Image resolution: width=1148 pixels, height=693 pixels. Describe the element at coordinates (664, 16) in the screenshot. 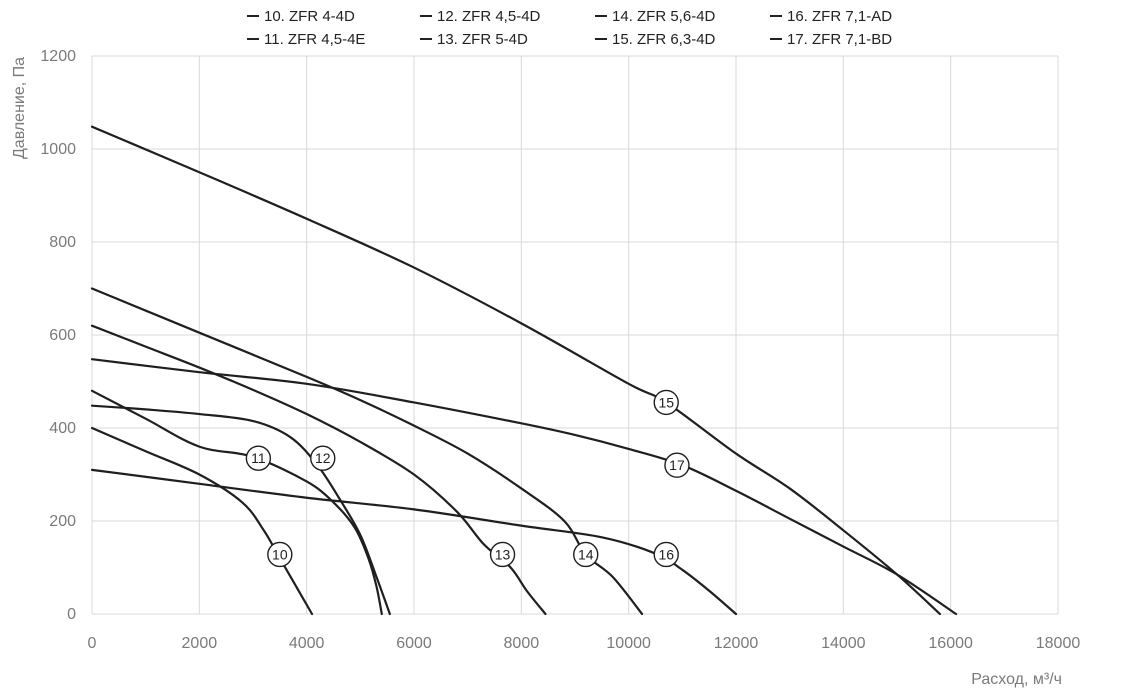

I see `legend-label: 14. ZFR 5,6-4D` at that location.